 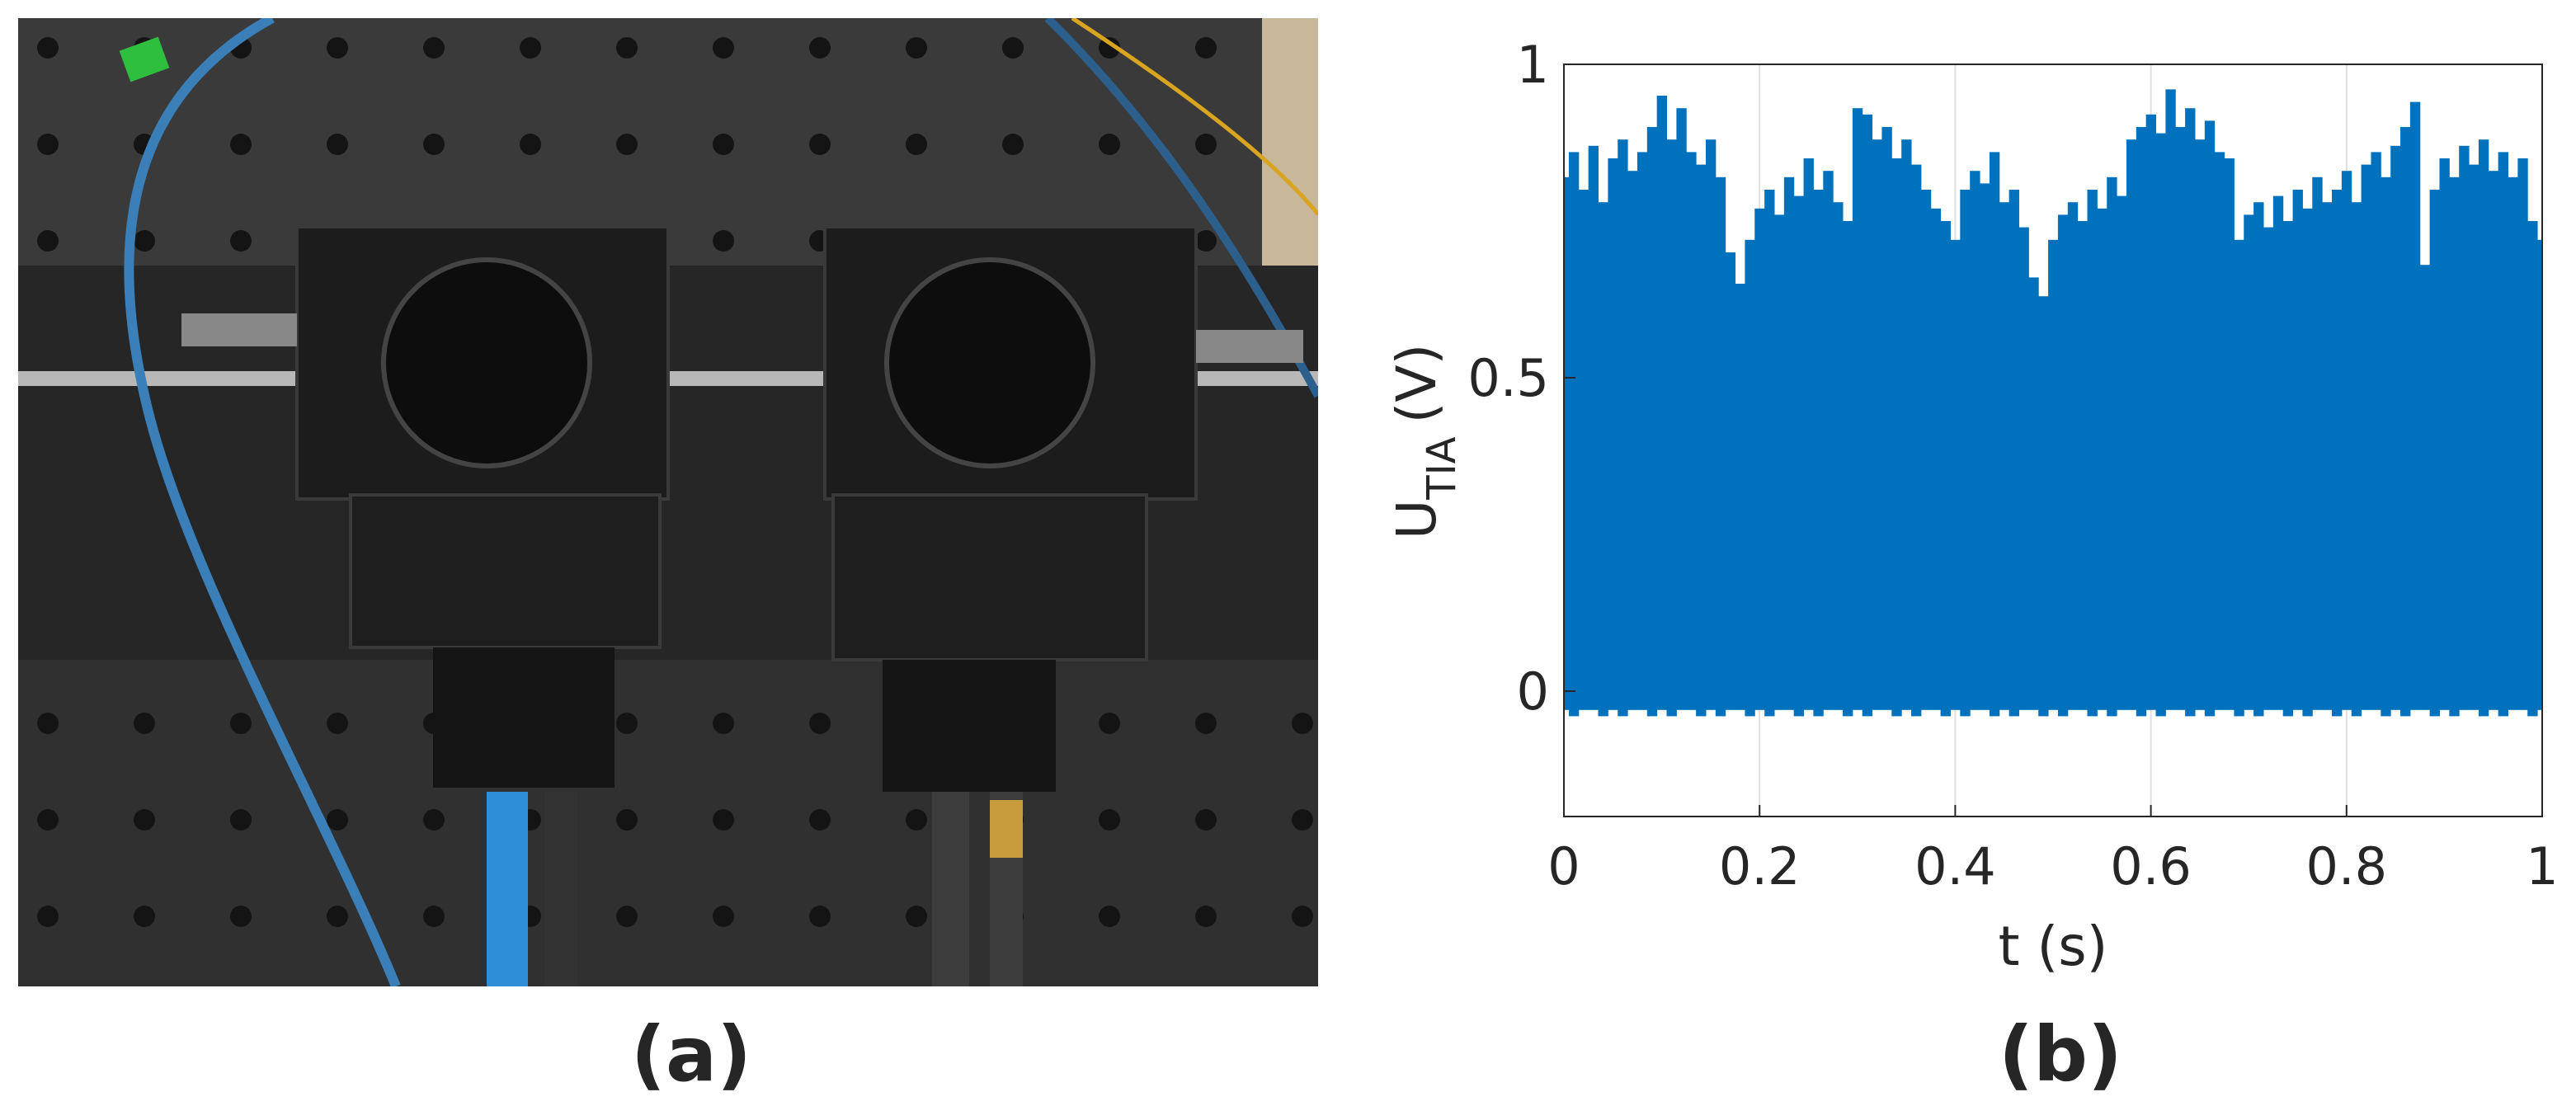 What do you see at coordinates (1508, 378) in the screenshot?
I see `y-tick-label: 0.5` at bounding box center [1508, 378].